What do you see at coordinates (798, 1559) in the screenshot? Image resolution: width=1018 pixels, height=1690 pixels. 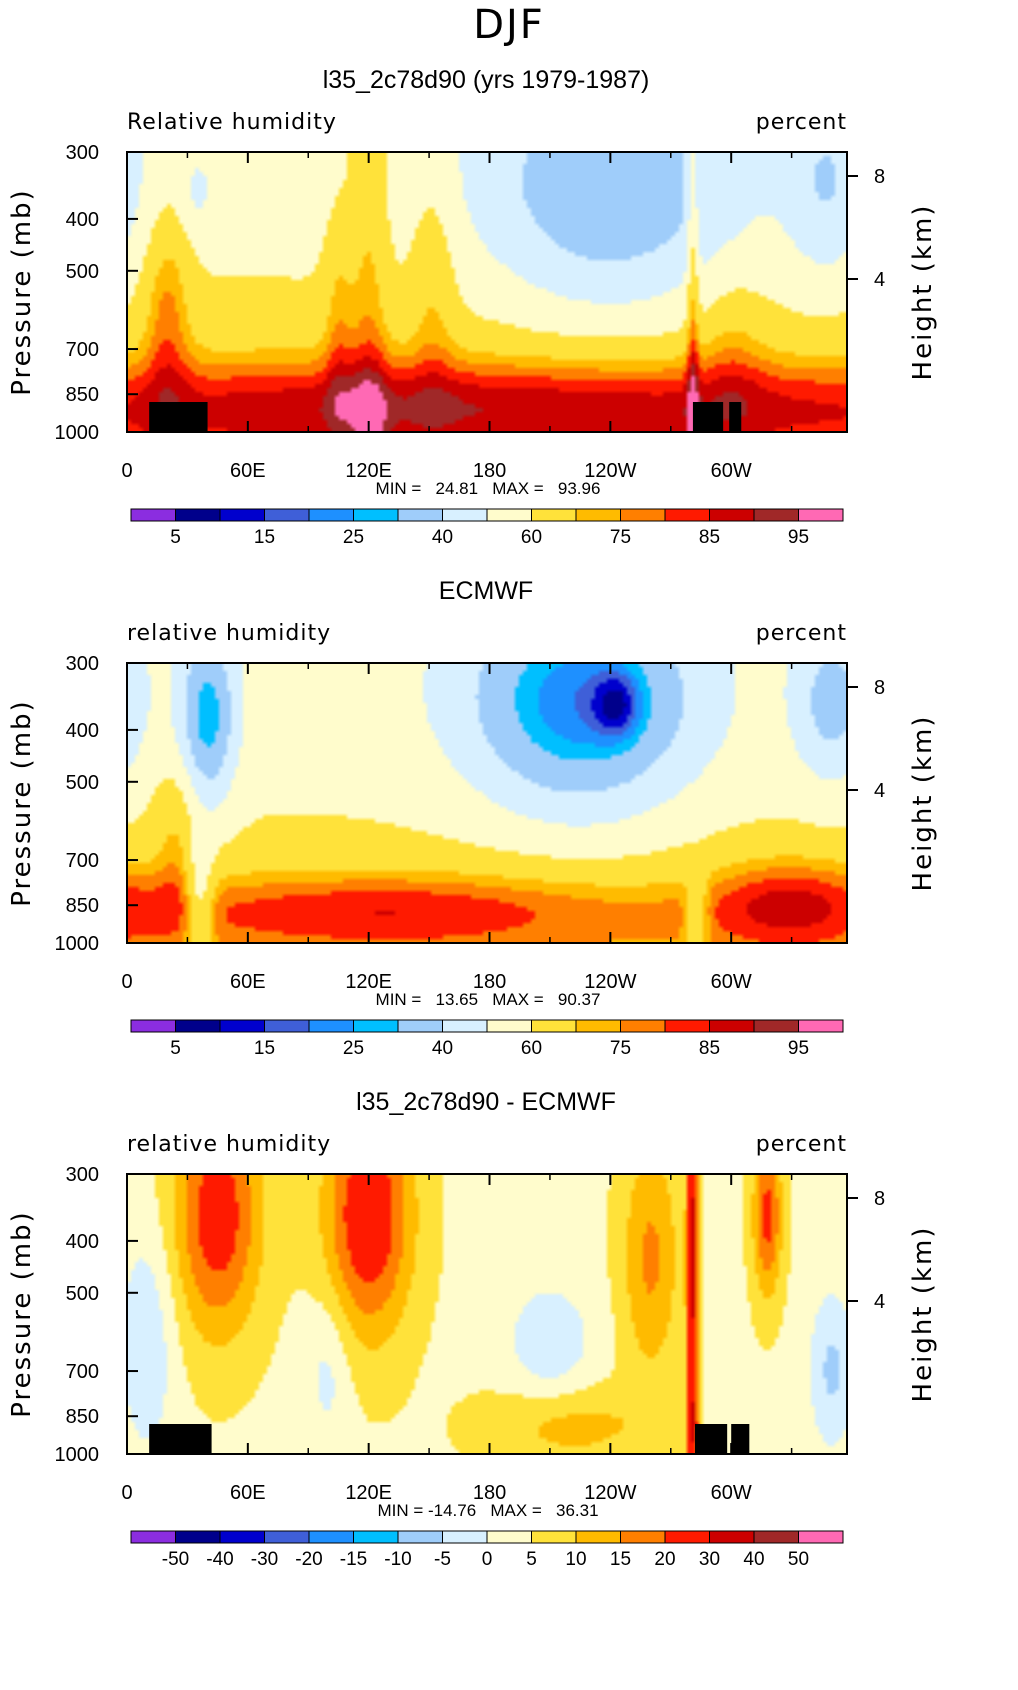 I see `colorbar-label: 50` at bounding box center [798, 1559].